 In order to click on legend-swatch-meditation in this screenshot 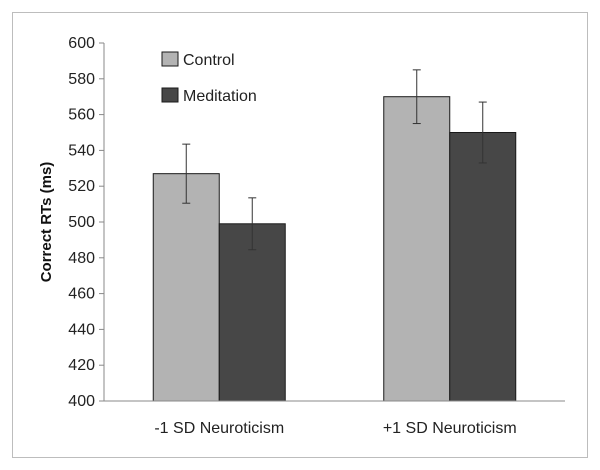, I will do `click(170, 95)`.